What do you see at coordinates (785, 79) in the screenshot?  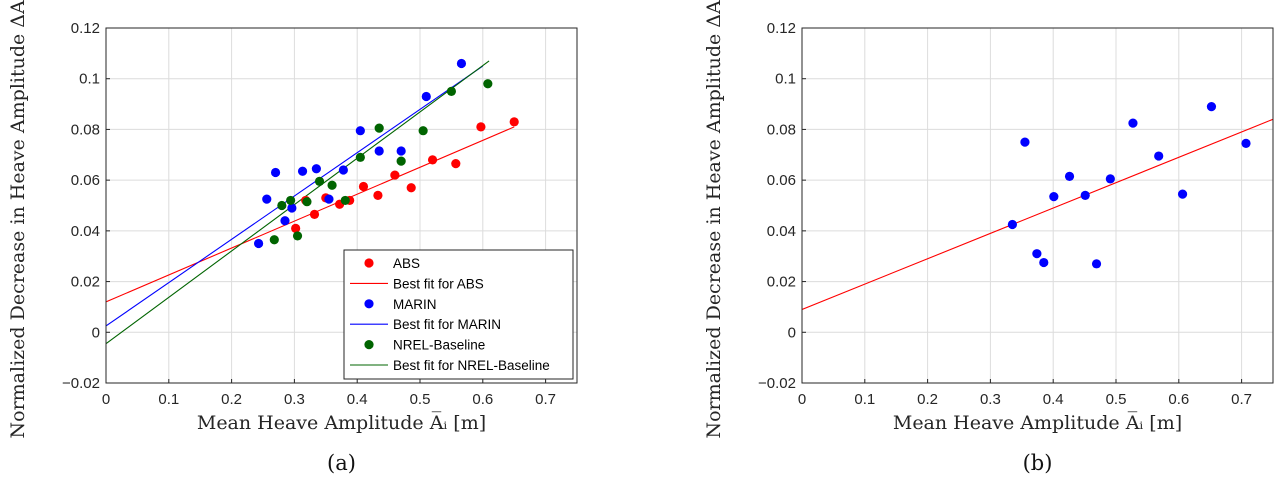 I see `y-tick-label: 0.1` at bounding box center [785, 79].